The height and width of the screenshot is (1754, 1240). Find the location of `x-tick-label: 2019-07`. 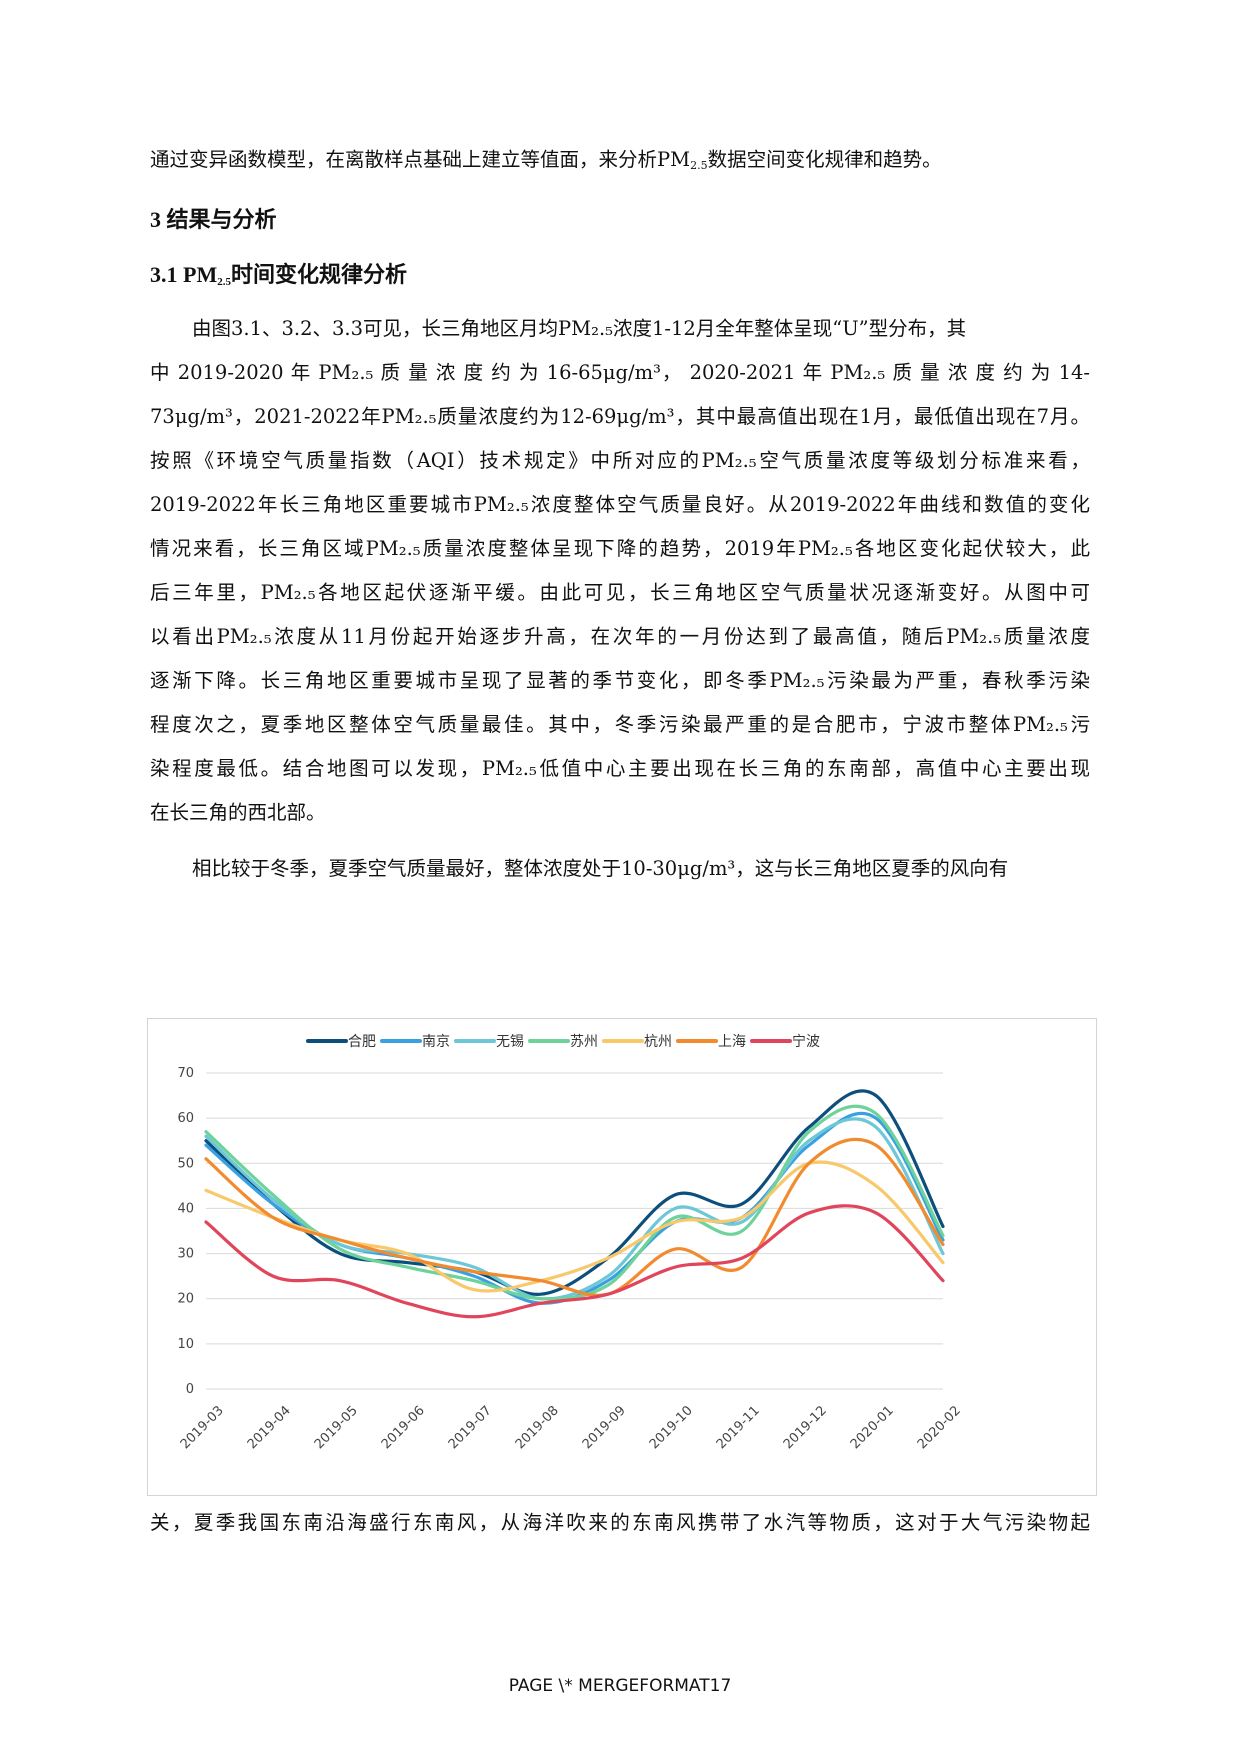

x-tick-label: 2019-07 is located at coordinates (470, 1427).